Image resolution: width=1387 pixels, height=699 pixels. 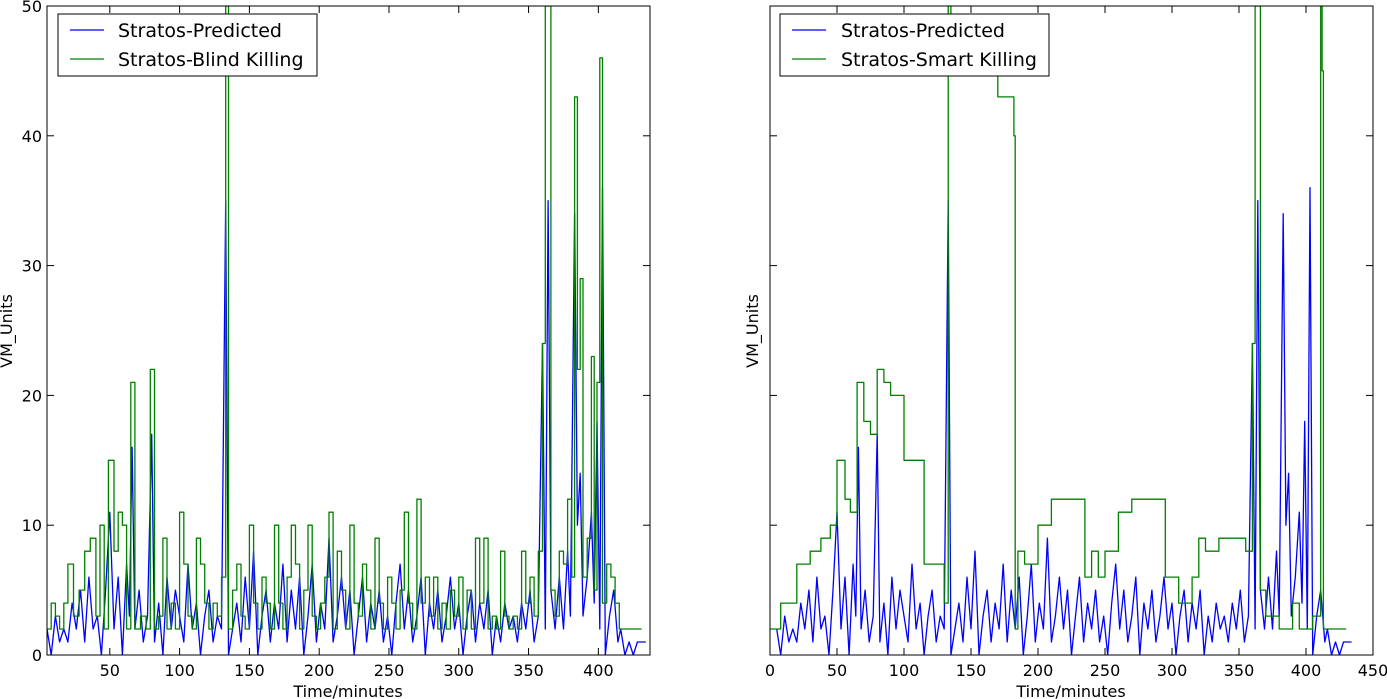 I want to click on right-x-tick-label: 400, so click(x=1306, y=670).